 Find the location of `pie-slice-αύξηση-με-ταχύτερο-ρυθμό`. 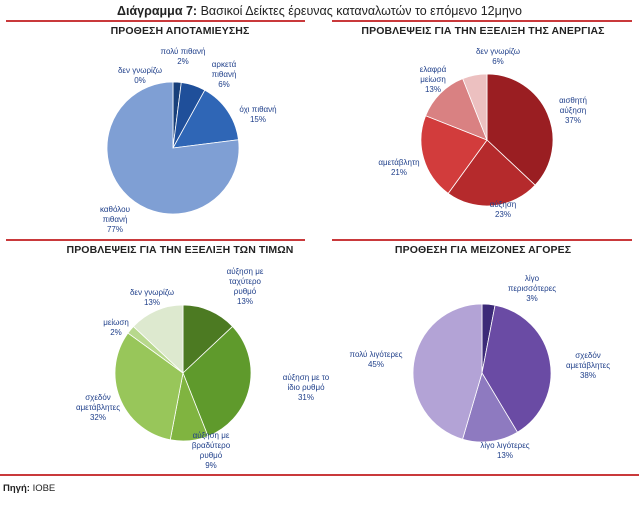

pie-slice-αύξηση-με-ταχύτερο-ρυθμό is located at coordinates (208, 339).